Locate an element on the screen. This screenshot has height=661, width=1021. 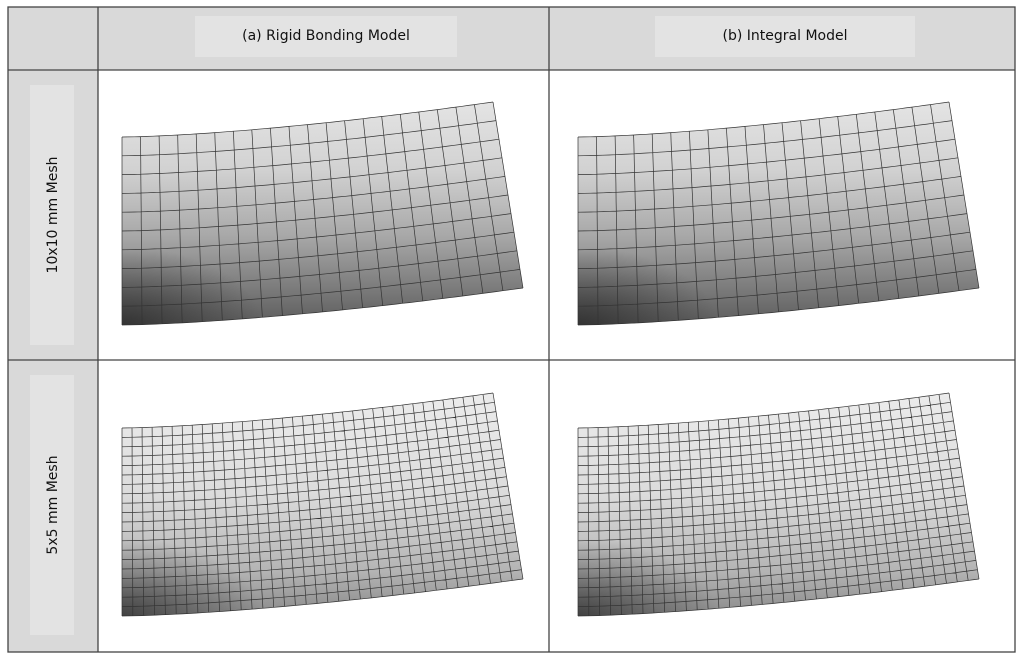
column-header: (a) Rigid Bonding Model is located at coordinates (326, 36).